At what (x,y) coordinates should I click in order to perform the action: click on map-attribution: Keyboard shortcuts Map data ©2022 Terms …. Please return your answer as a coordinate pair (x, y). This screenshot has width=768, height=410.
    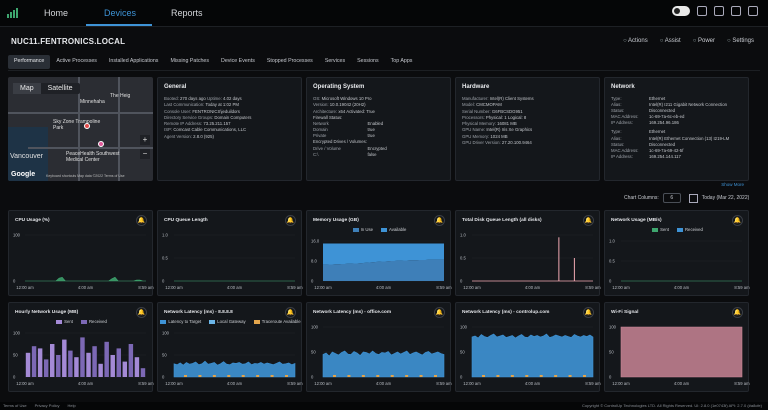
    Looking at the image, I should click on (85, 176).